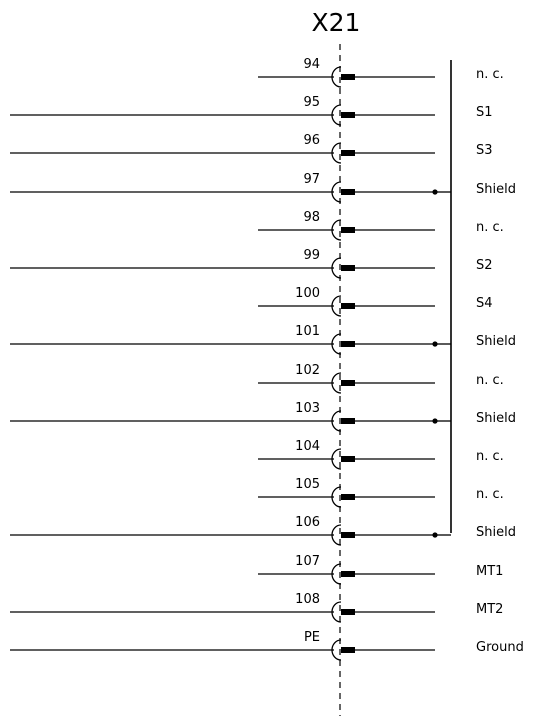 The height and width of the screenshot is (716, 533). I want to click on terminal-number: 97, so click(311, 179).